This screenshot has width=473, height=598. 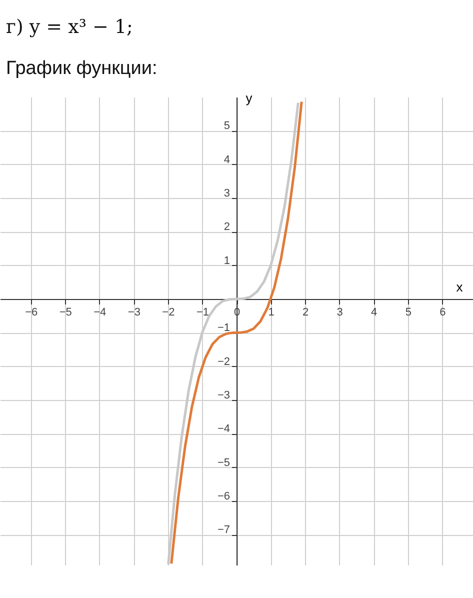 What do you see at coordinates (227, 227) in the screenshot?
I see `y-tick-label: 2` at bounding box center [227, 227].